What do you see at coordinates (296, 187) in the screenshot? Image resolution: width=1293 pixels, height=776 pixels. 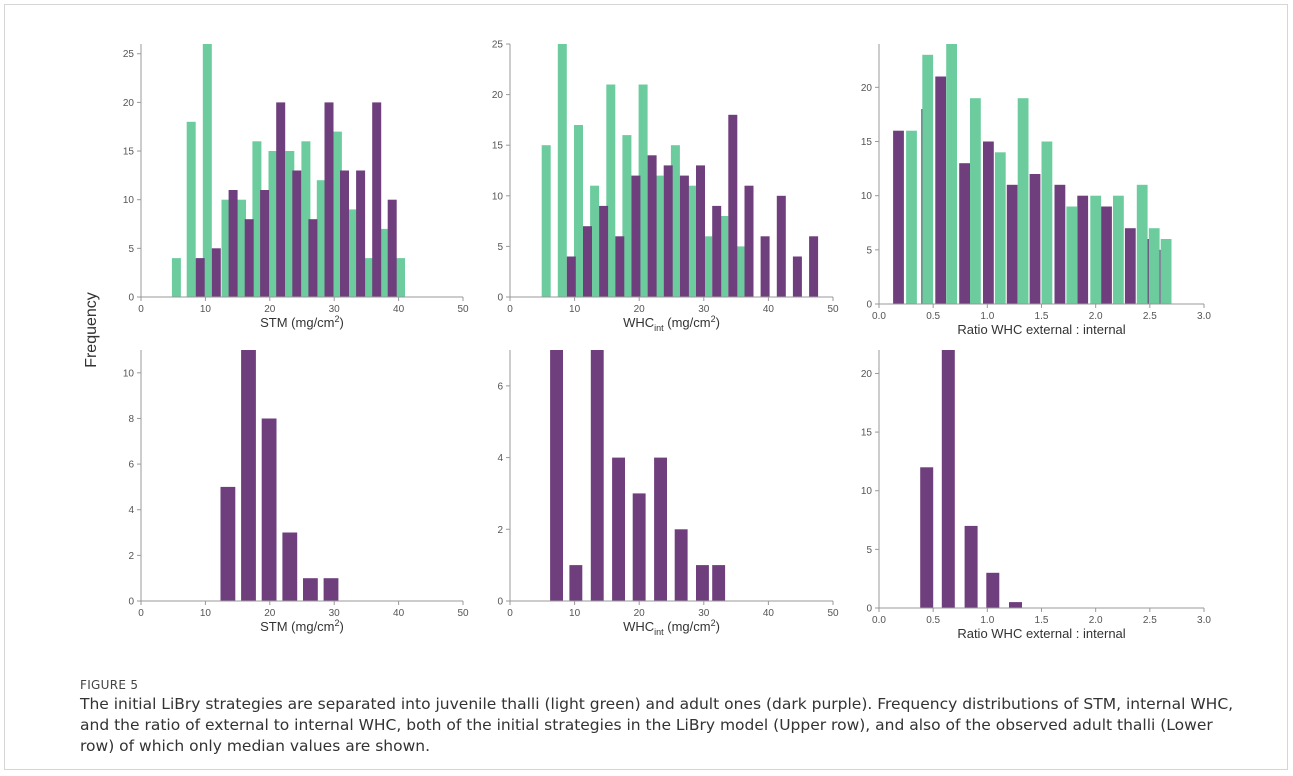 I see `chart-panel-1: 0 10 20 30 40 50 0 5 10 15 20 25 STM (mg/cm2)` at bounding box center [296, 187].